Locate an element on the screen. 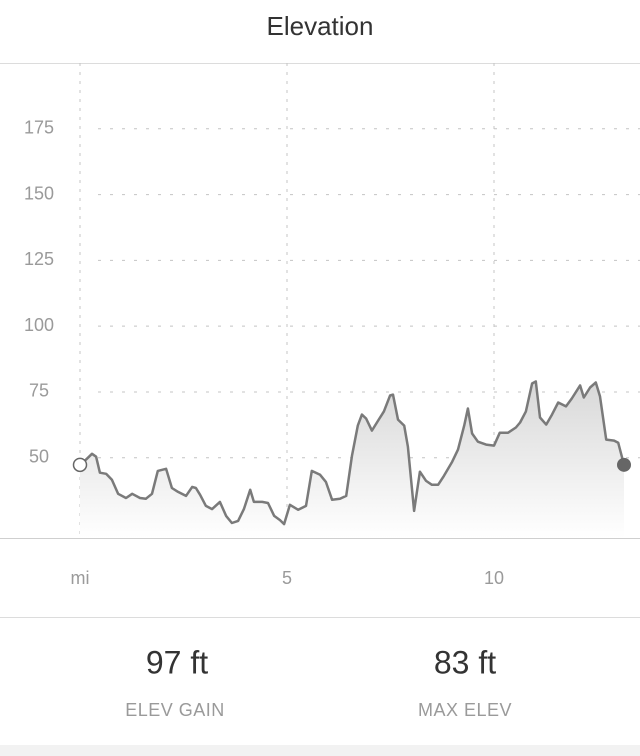 The image size is (640, 756). y-tick-label: 150 is located at coordinates (39, 193).